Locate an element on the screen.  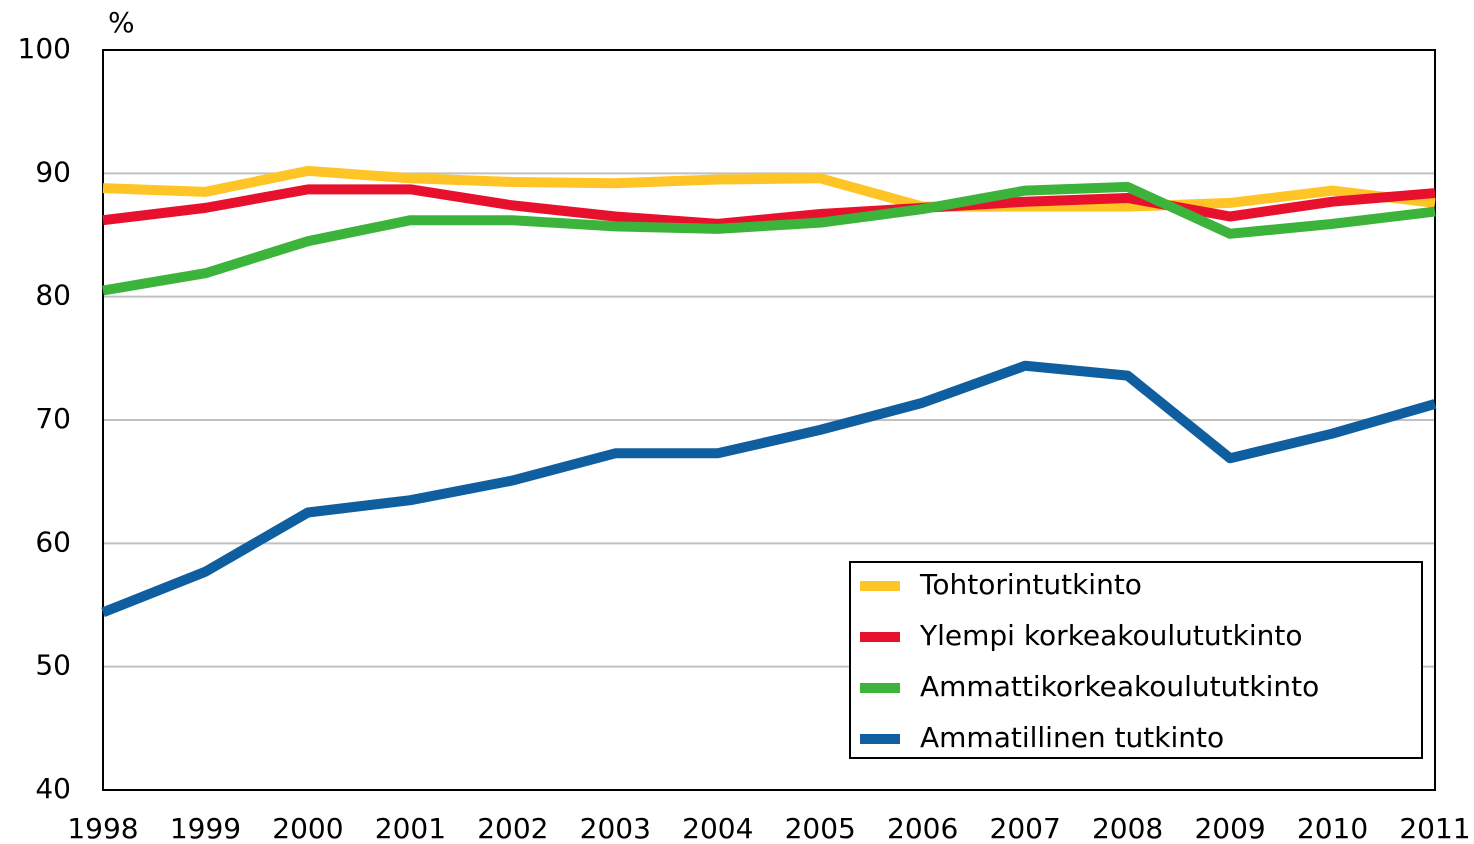
legend-label: Ammattikorkeakoulututkinto is located at coordinates (1119, 686).